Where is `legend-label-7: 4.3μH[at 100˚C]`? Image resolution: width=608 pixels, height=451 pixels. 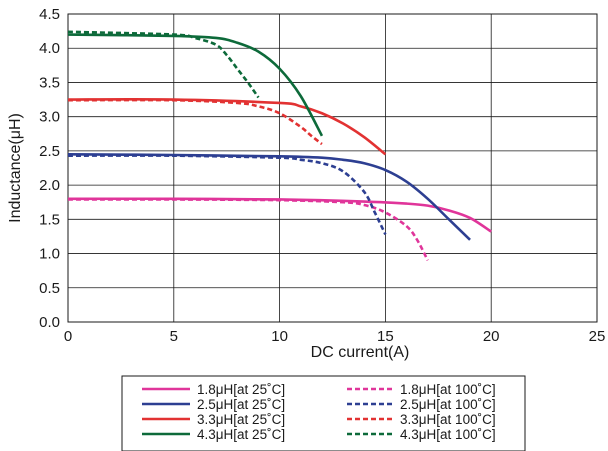 legend-label-7: 4.3μH[at 100˚C] is located at coordinates (448, 434).